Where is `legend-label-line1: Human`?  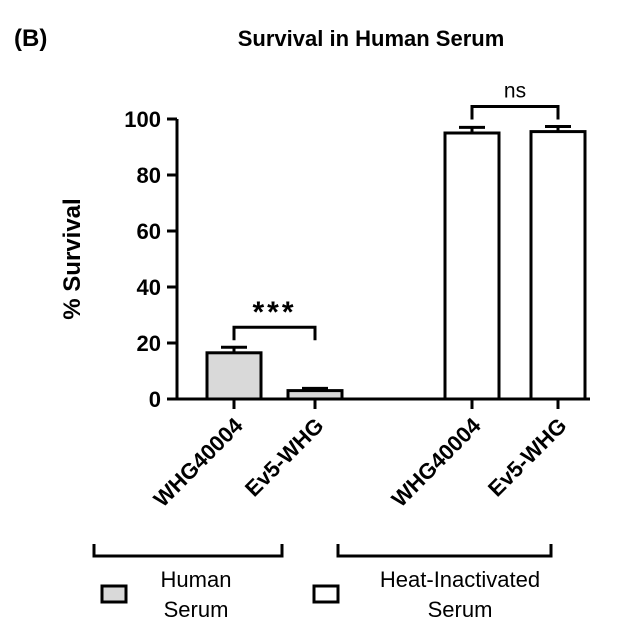
legend-label-line1: Human is located at coordinates (196, 579).